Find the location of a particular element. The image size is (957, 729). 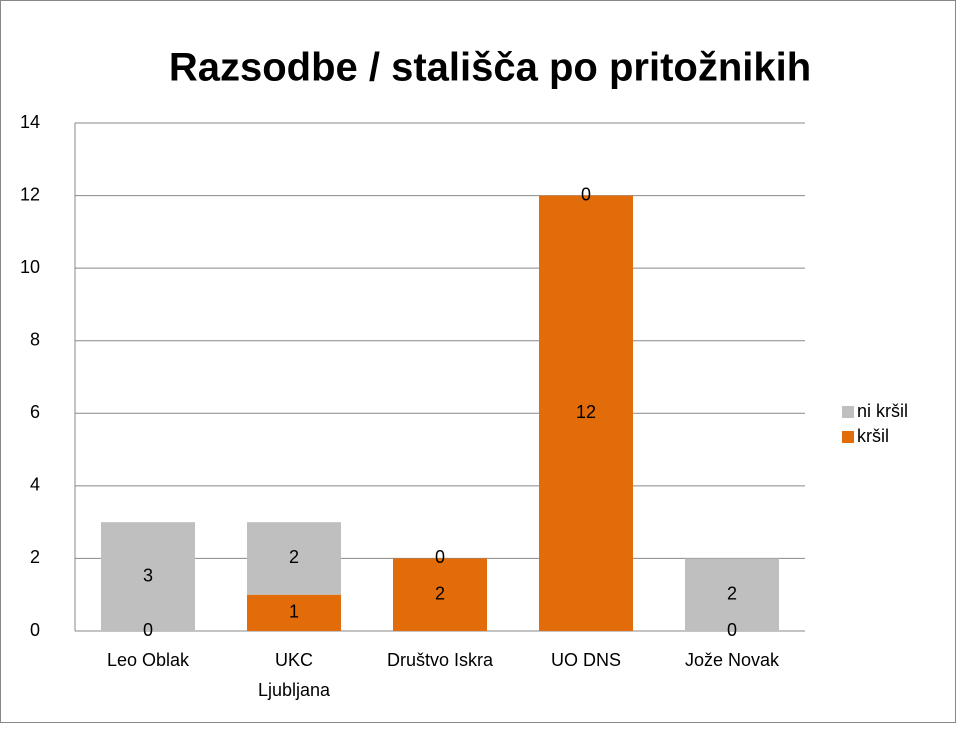

x-tick-label: Jože Novak is located at coordinates (732, 660).